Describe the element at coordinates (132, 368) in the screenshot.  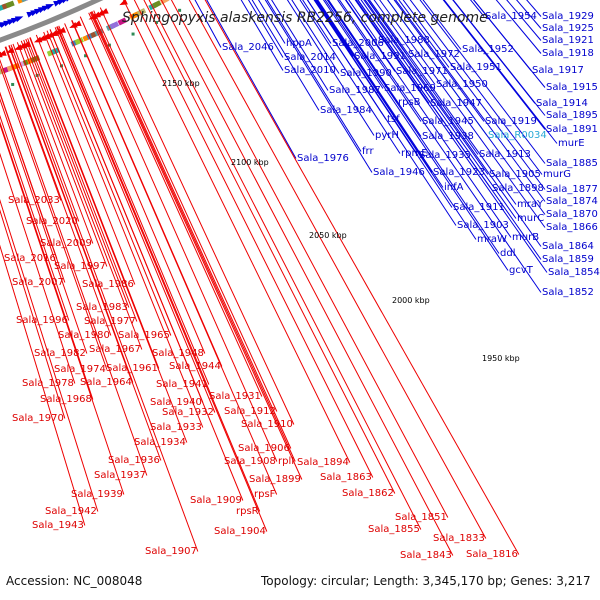
I see `gene-label: Sala_1961` at that location.